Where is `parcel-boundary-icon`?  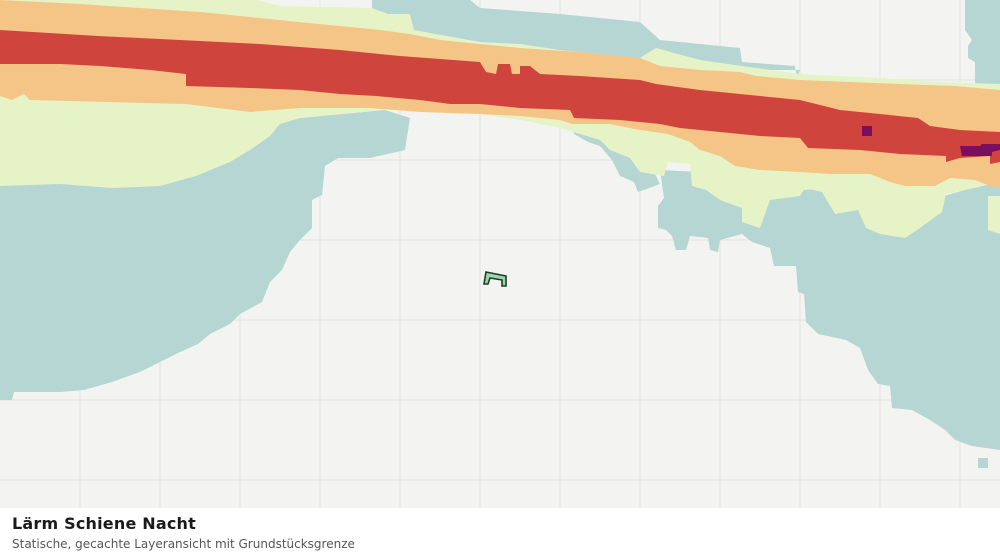
parcel-boundary-icon is located at coordinates (495, 279).